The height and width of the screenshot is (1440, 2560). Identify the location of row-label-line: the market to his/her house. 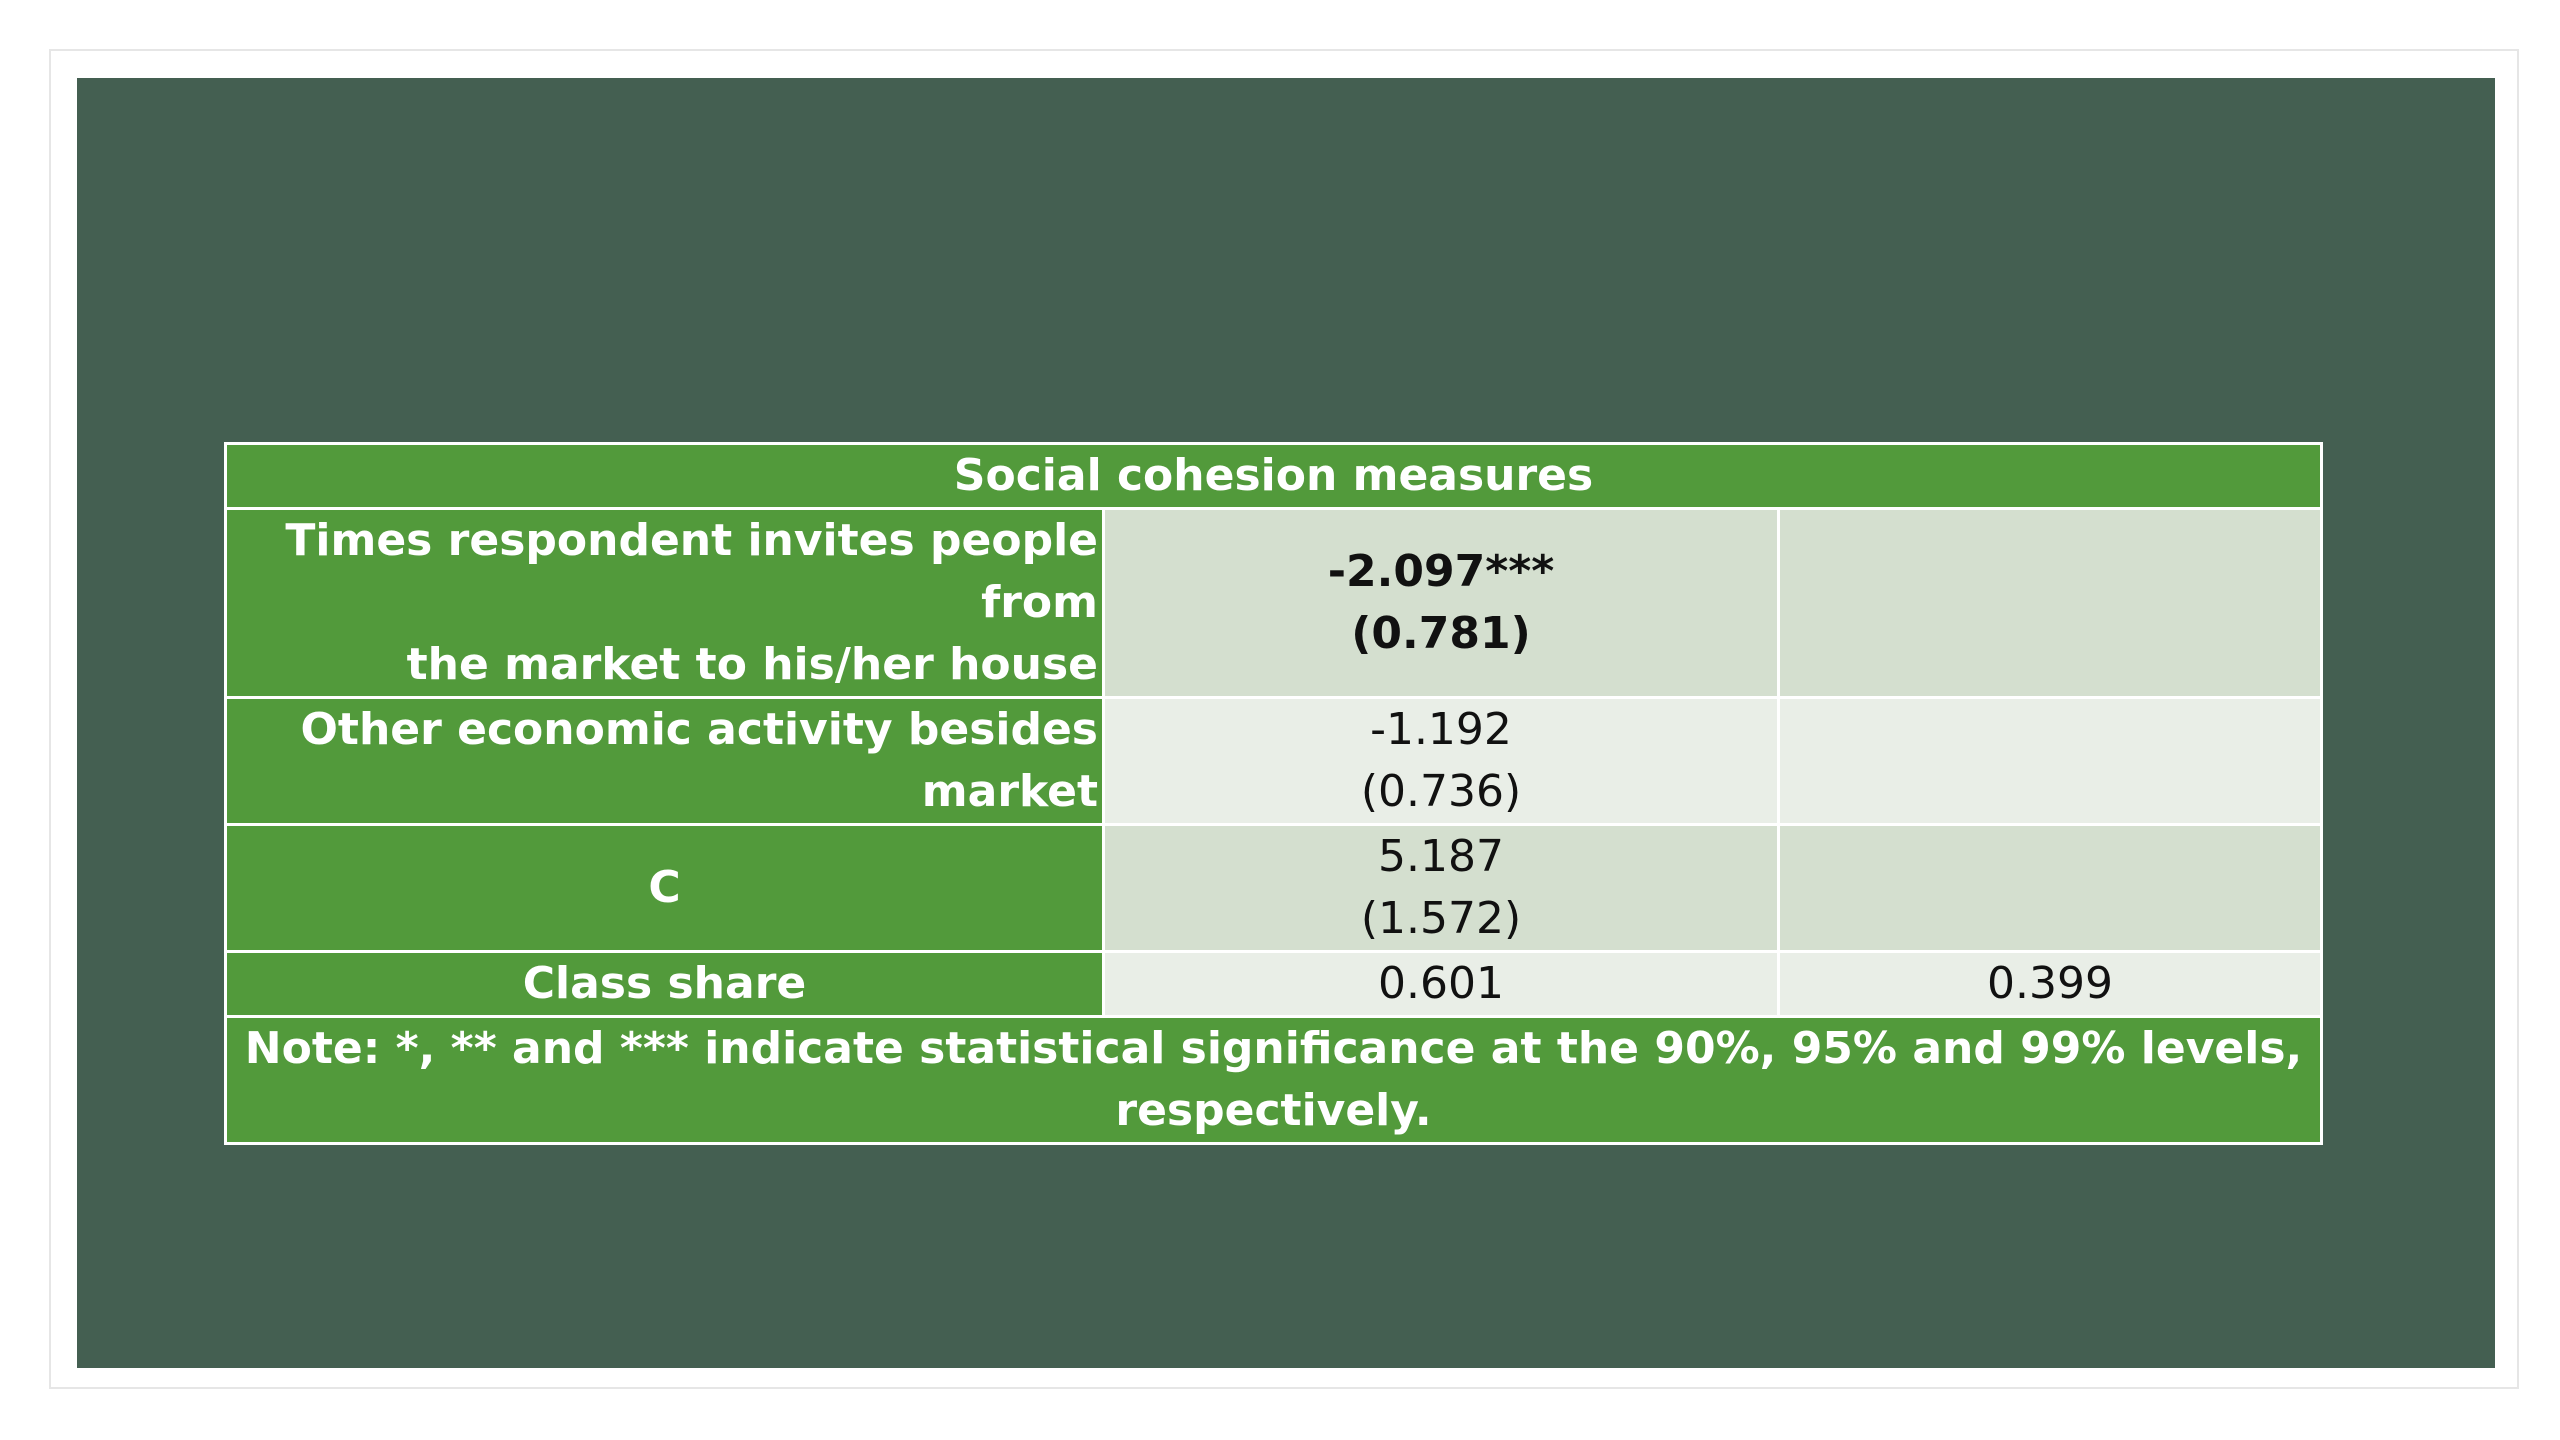
(752, 664).